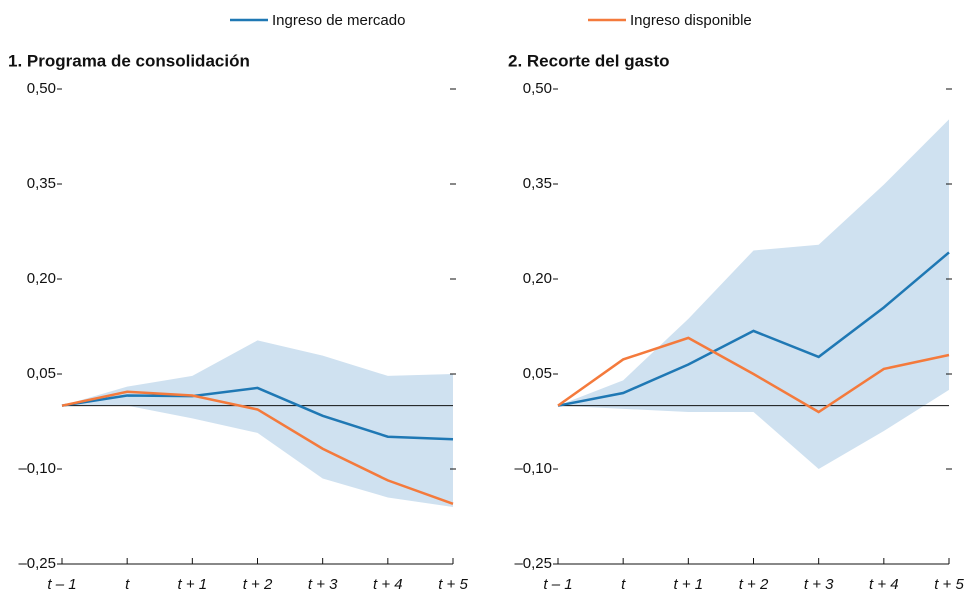 The image size is (972, 601). Describe the element at coordinates (589, 60) in the screenshot. I see `panel-title: 2. Recorte del gasto` at that location.